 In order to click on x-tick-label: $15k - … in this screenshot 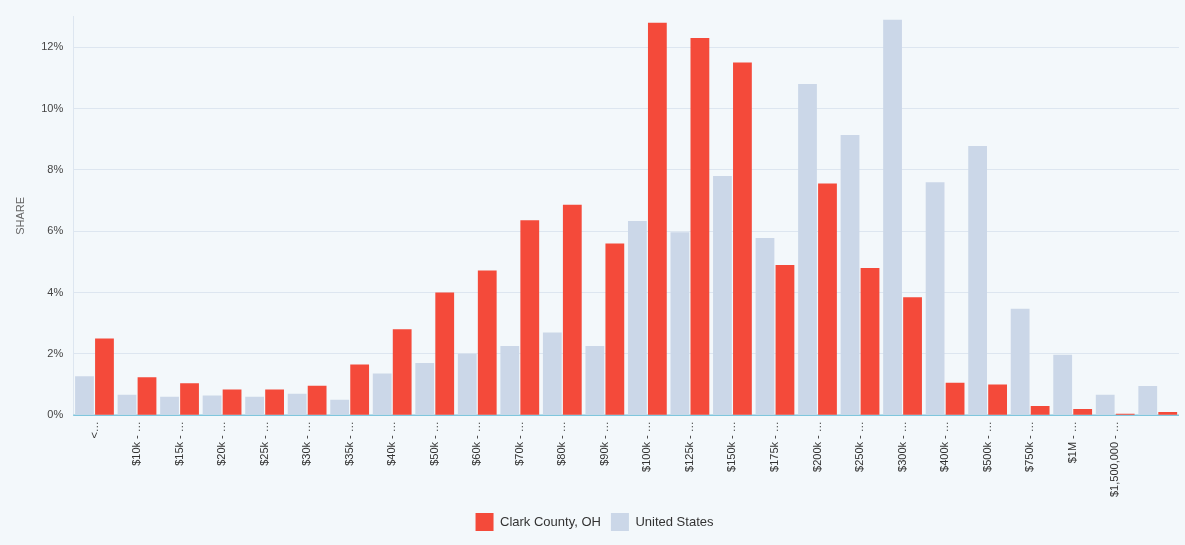, I will do `click(178, 443)`.